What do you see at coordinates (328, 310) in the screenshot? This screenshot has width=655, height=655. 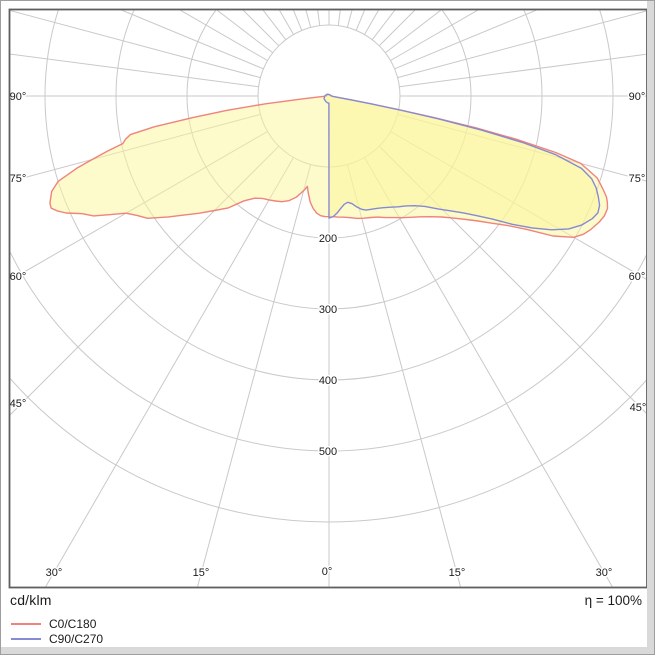 I see `ring-label: 300` at bounding box center [328, 310].